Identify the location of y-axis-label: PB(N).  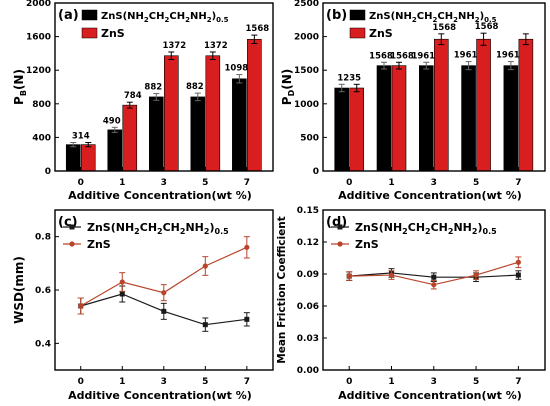
(20, 87).